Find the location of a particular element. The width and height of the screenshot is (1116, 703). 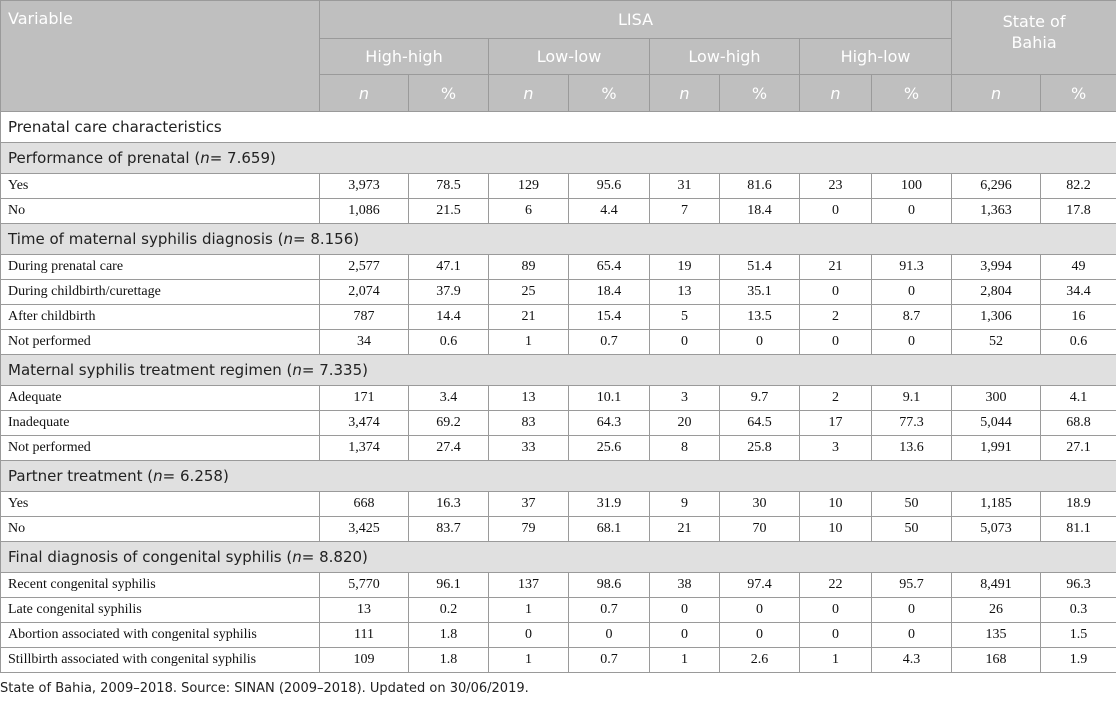

percent-cell: 4.4 is located at coordinates (609, 211).